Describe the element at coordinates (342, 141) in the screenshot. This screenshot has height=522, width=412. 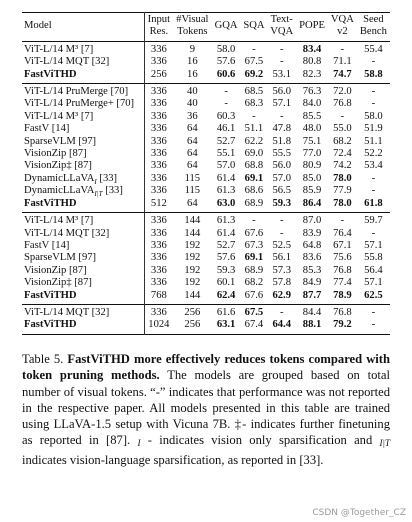
I see `cell-text: 68.2` at that location.